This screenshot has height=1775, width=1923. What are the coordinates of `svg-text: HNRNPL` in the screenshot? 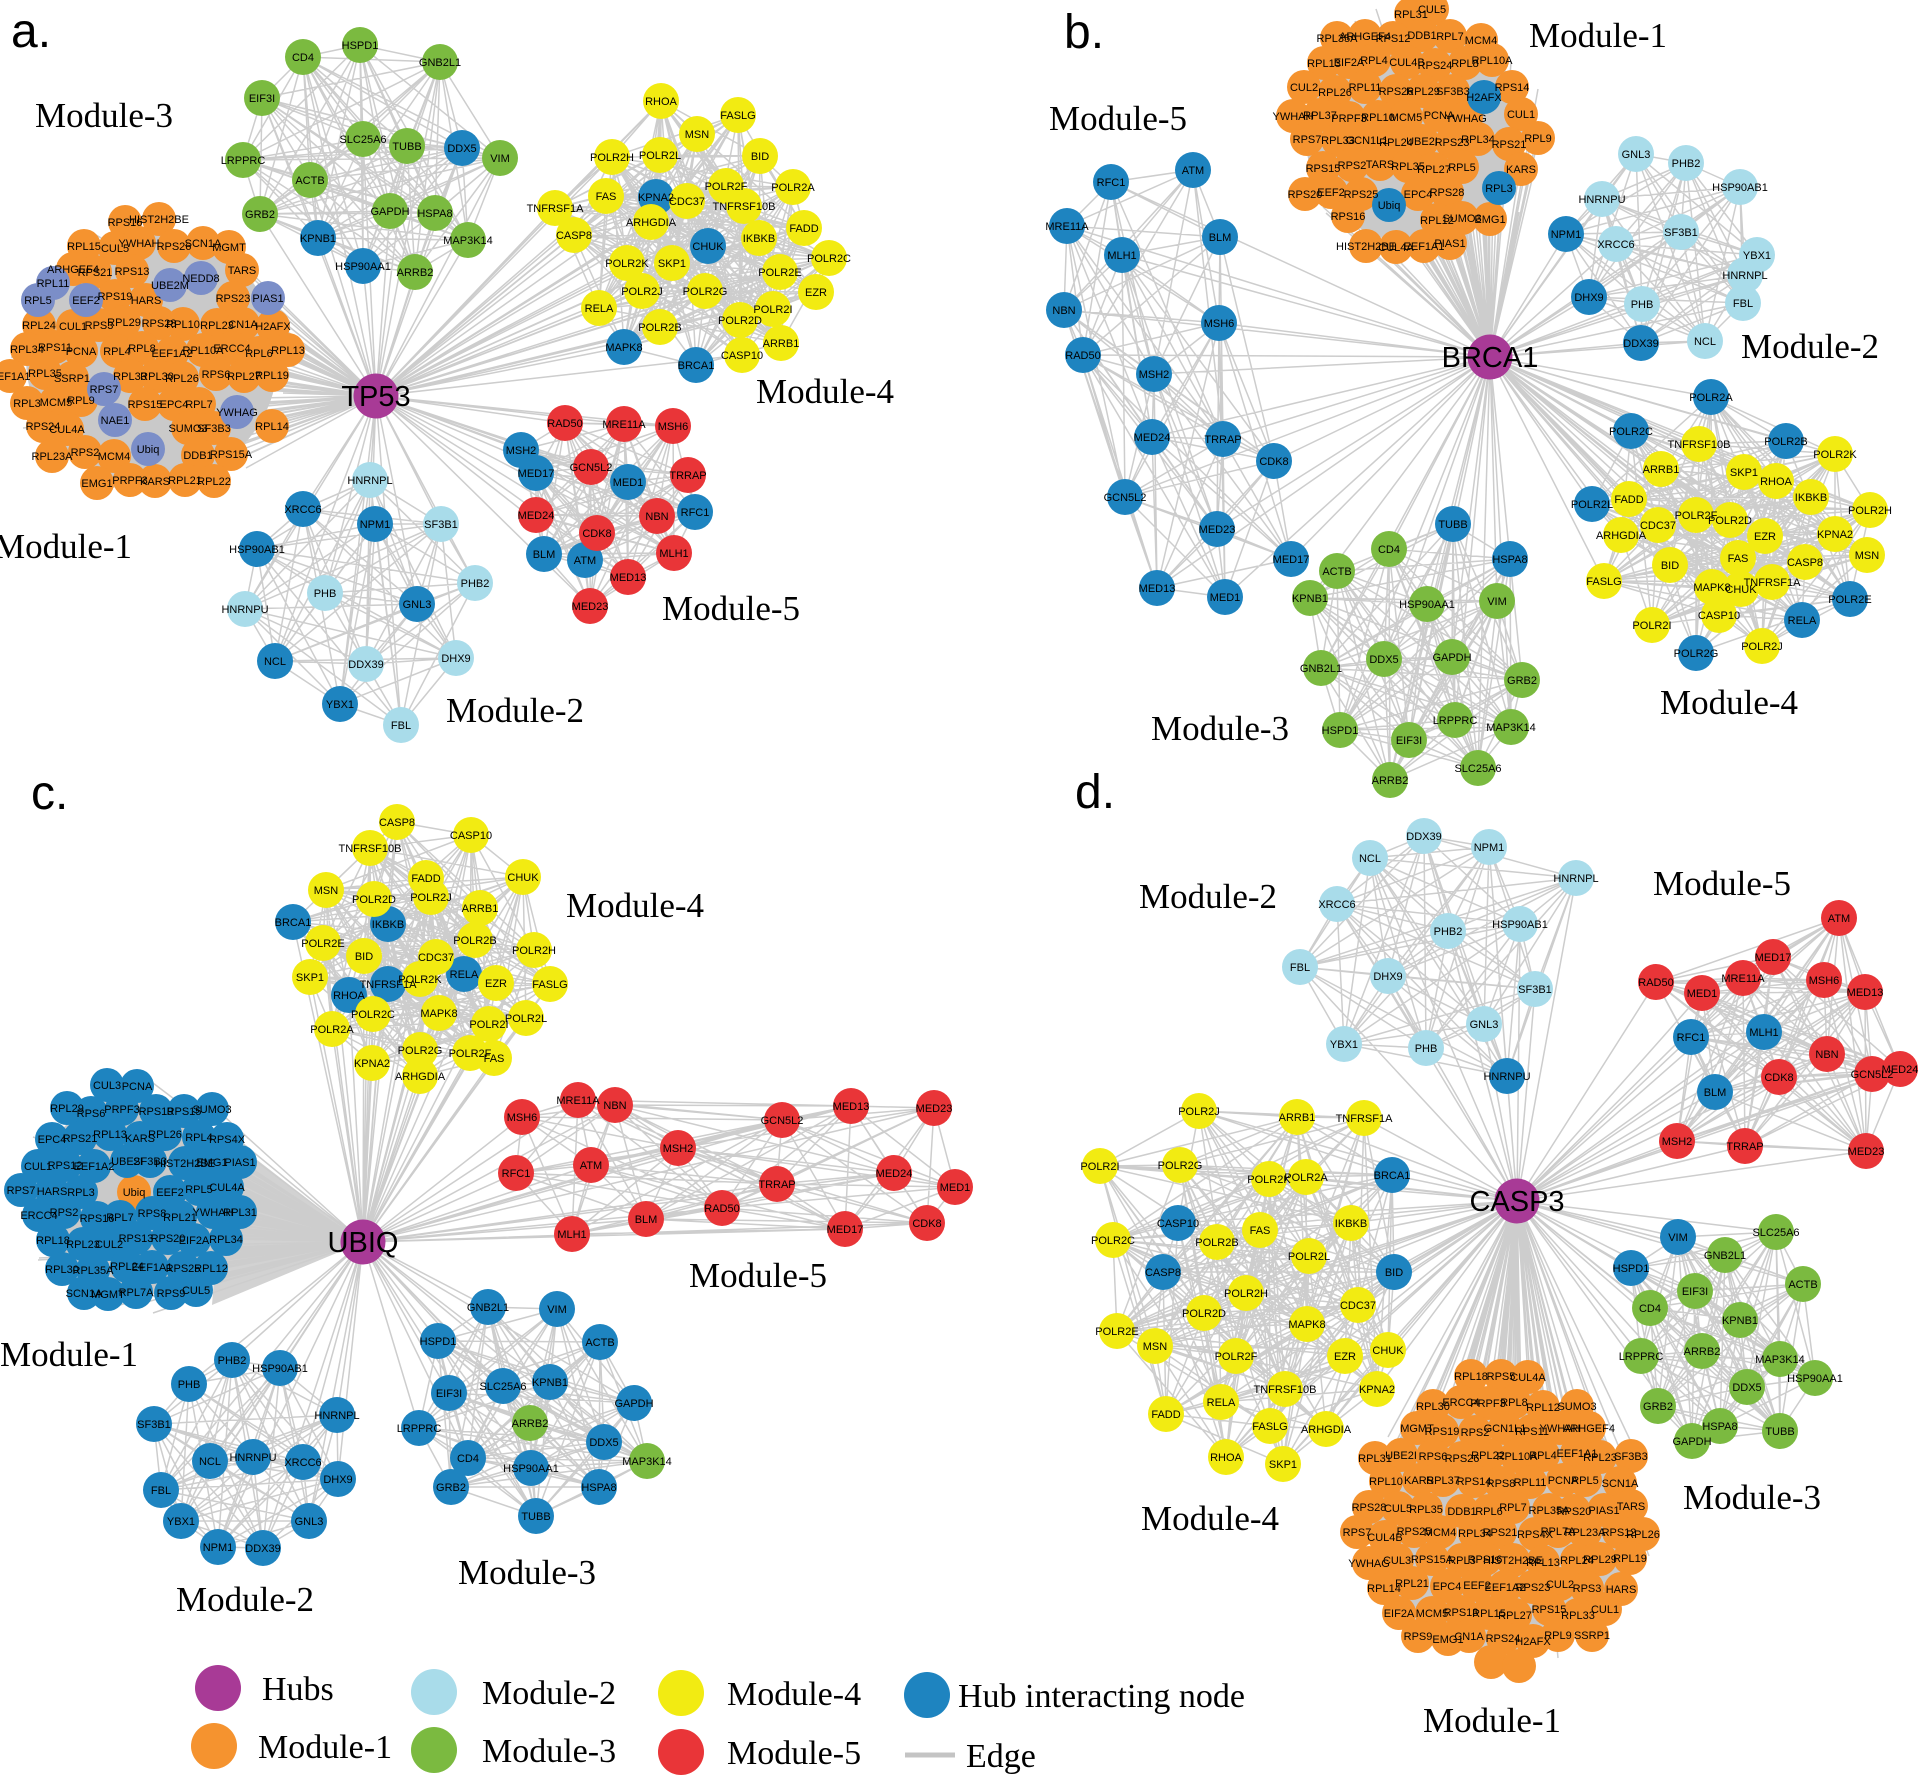 It's located at (336, 1416).